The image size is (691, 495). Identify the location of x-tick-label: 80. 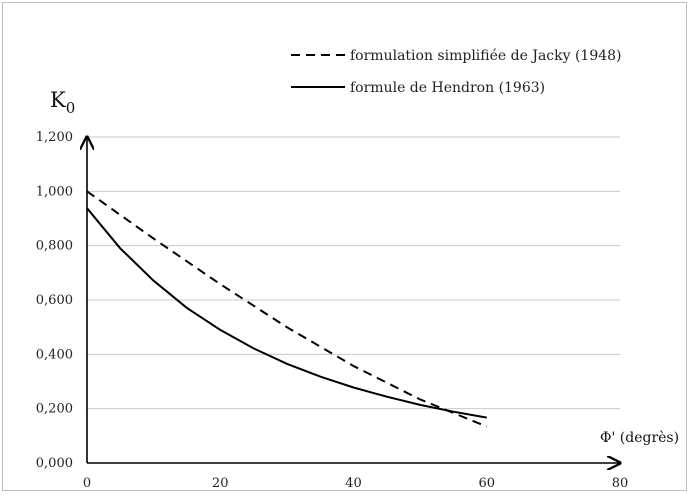
(620, 483).